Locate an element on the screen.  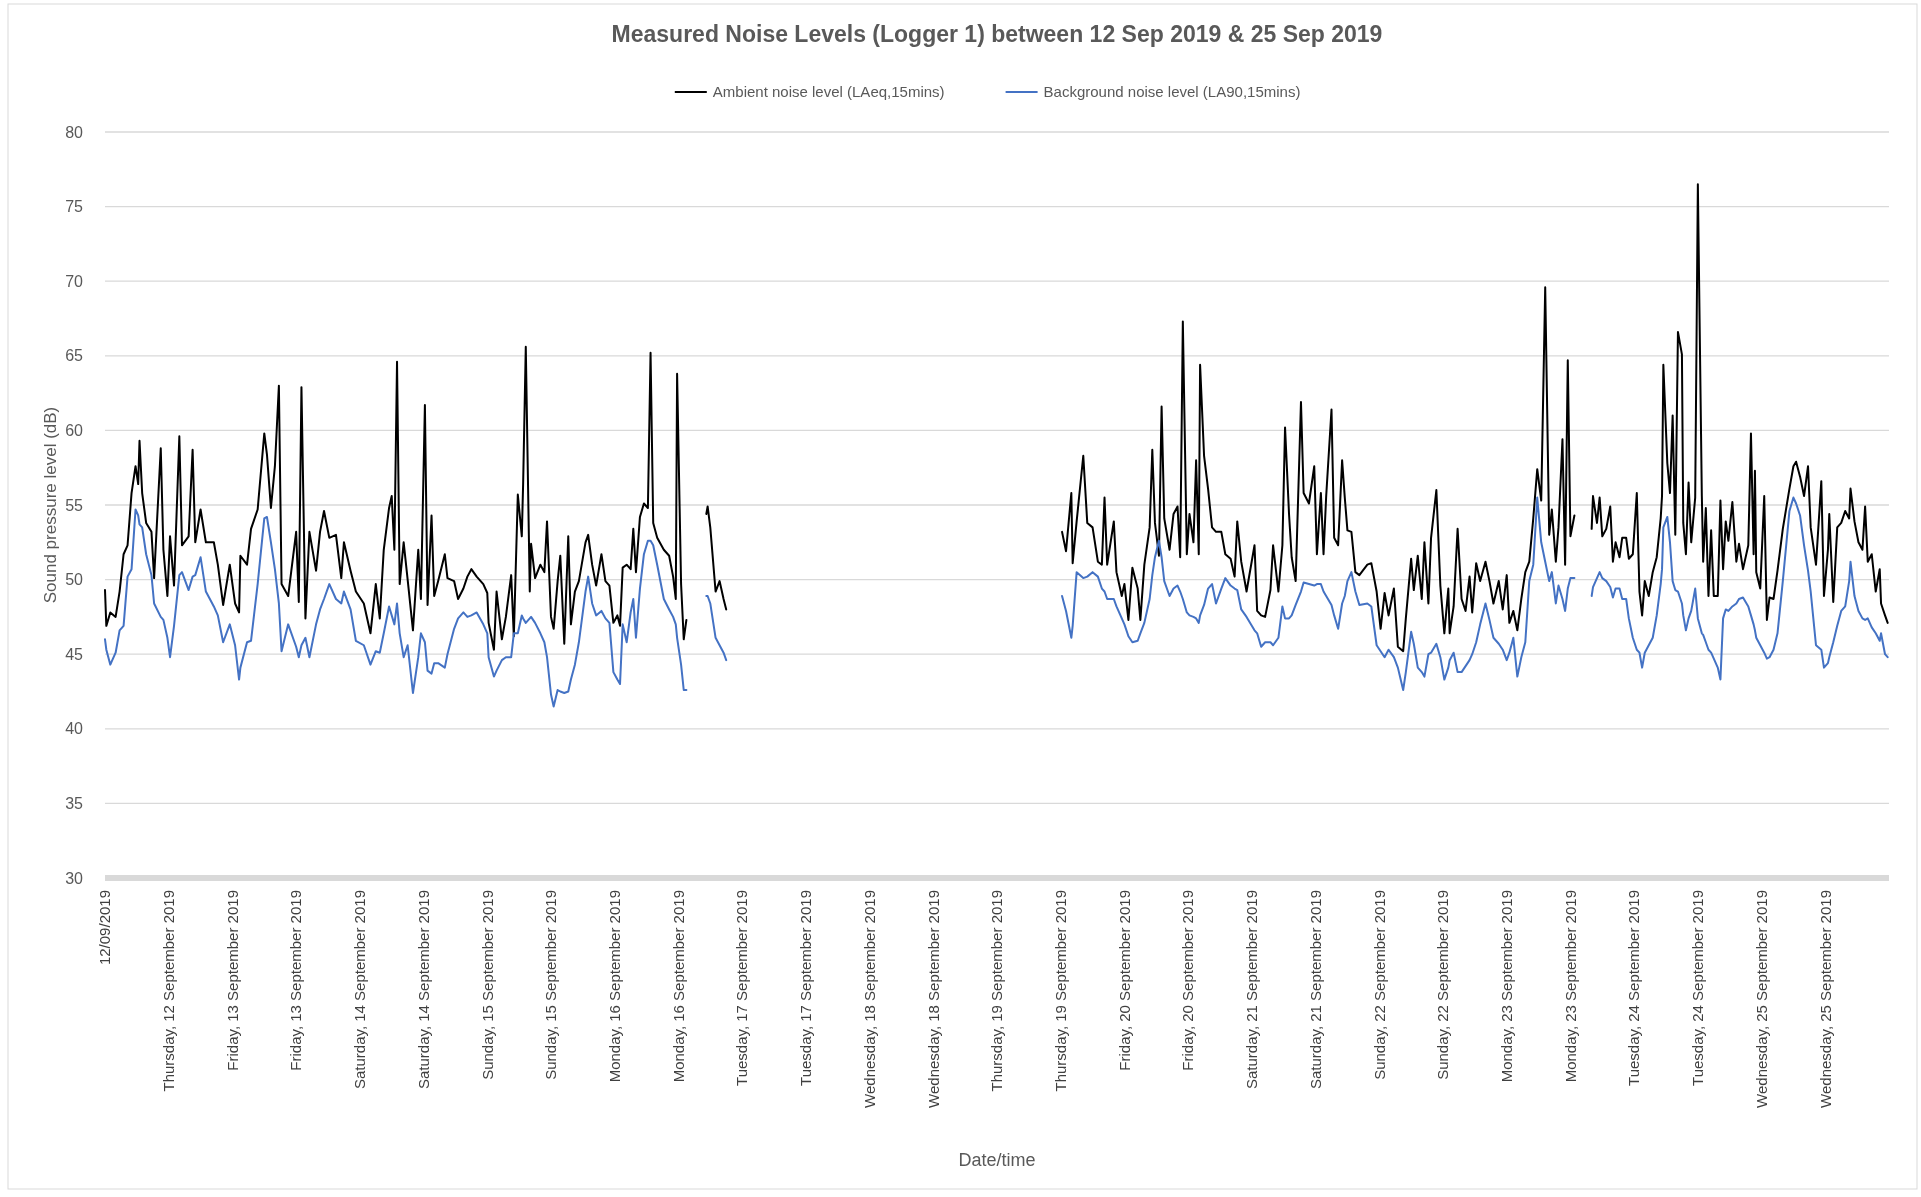
y-tick-label: 55 is located at coordinates (74, 505).